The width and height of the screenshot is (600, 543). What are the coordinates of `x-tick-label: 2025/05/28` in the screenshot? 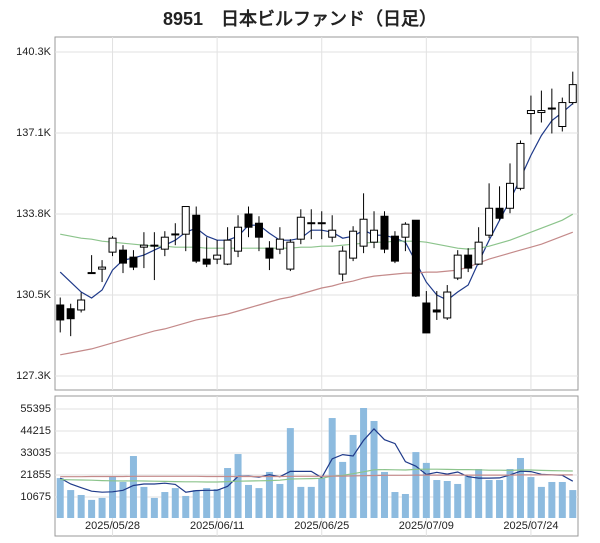 It's located at (112, 526).